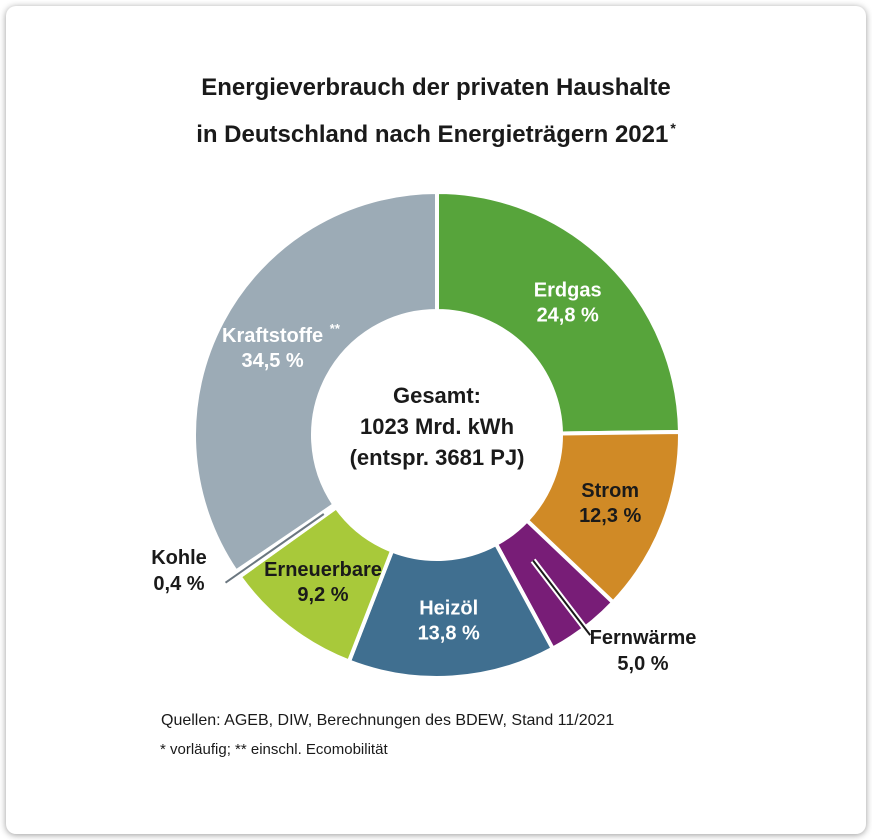 The width and height of the screenshot is (872, 840). I want to click on slice-label-heizoel: Heizöl 13,8 %, so click(449, 621).